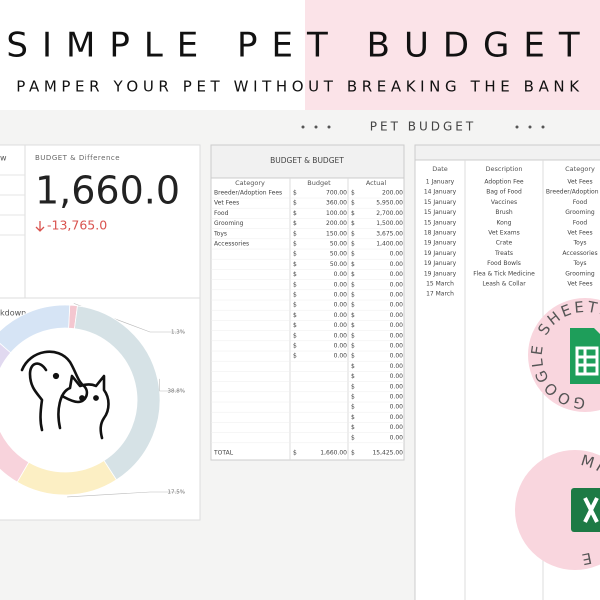  What do you see at coordinates (176, 493) in the screenshot?
I see `slice-label: 17.5%` at bounding box center [176, 493].